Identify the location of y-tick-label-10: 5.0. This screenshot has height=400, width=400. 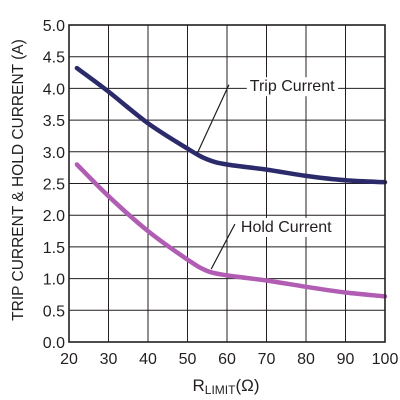
(54, 26).